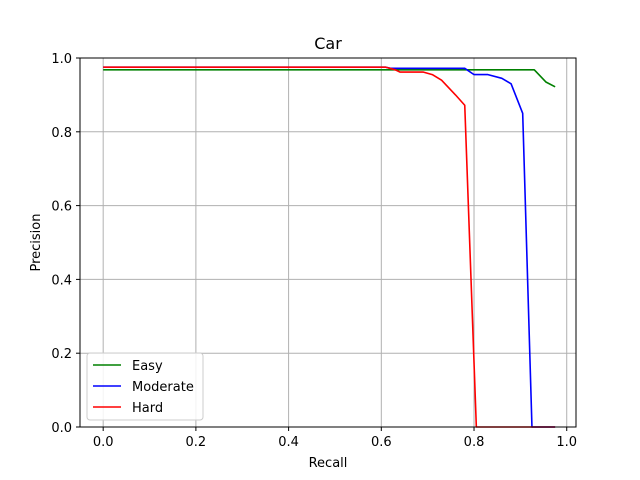 This screenshot has width=640, height=480. I want to click on y-tick-label: 0.4, so click(61, 280).